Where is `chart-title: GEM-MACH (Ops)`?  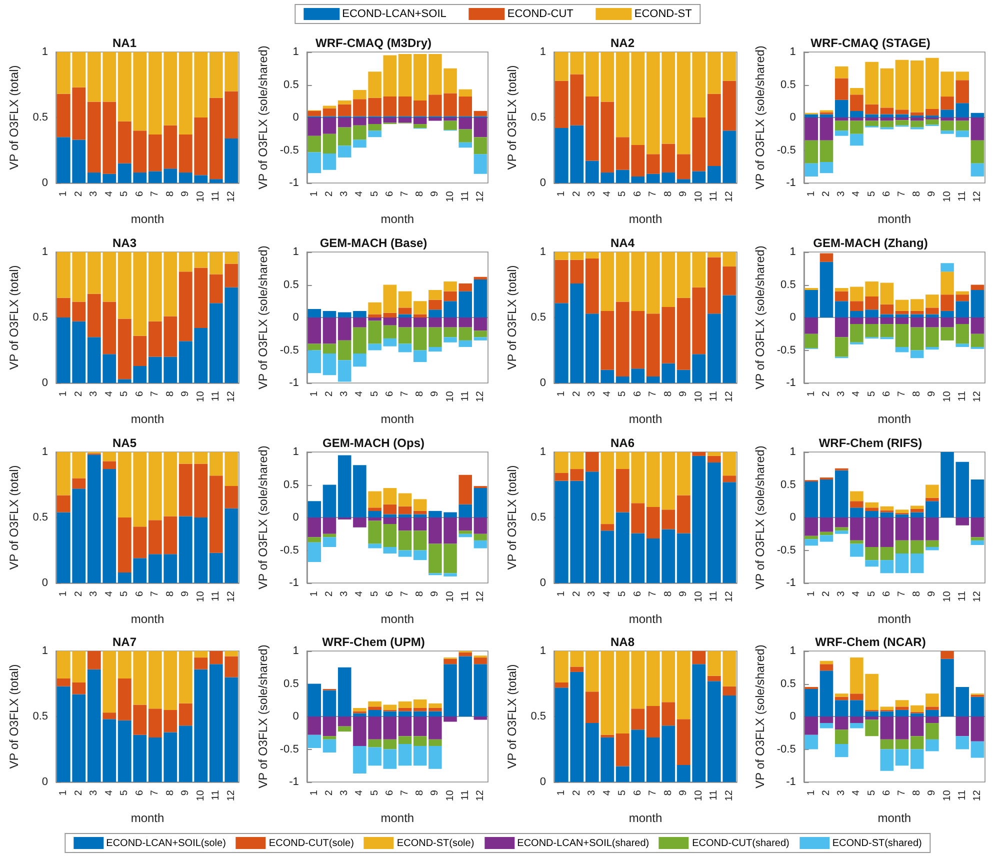 chart-title: GEM-MACH (Ops) is located at coordinates (373, 443).